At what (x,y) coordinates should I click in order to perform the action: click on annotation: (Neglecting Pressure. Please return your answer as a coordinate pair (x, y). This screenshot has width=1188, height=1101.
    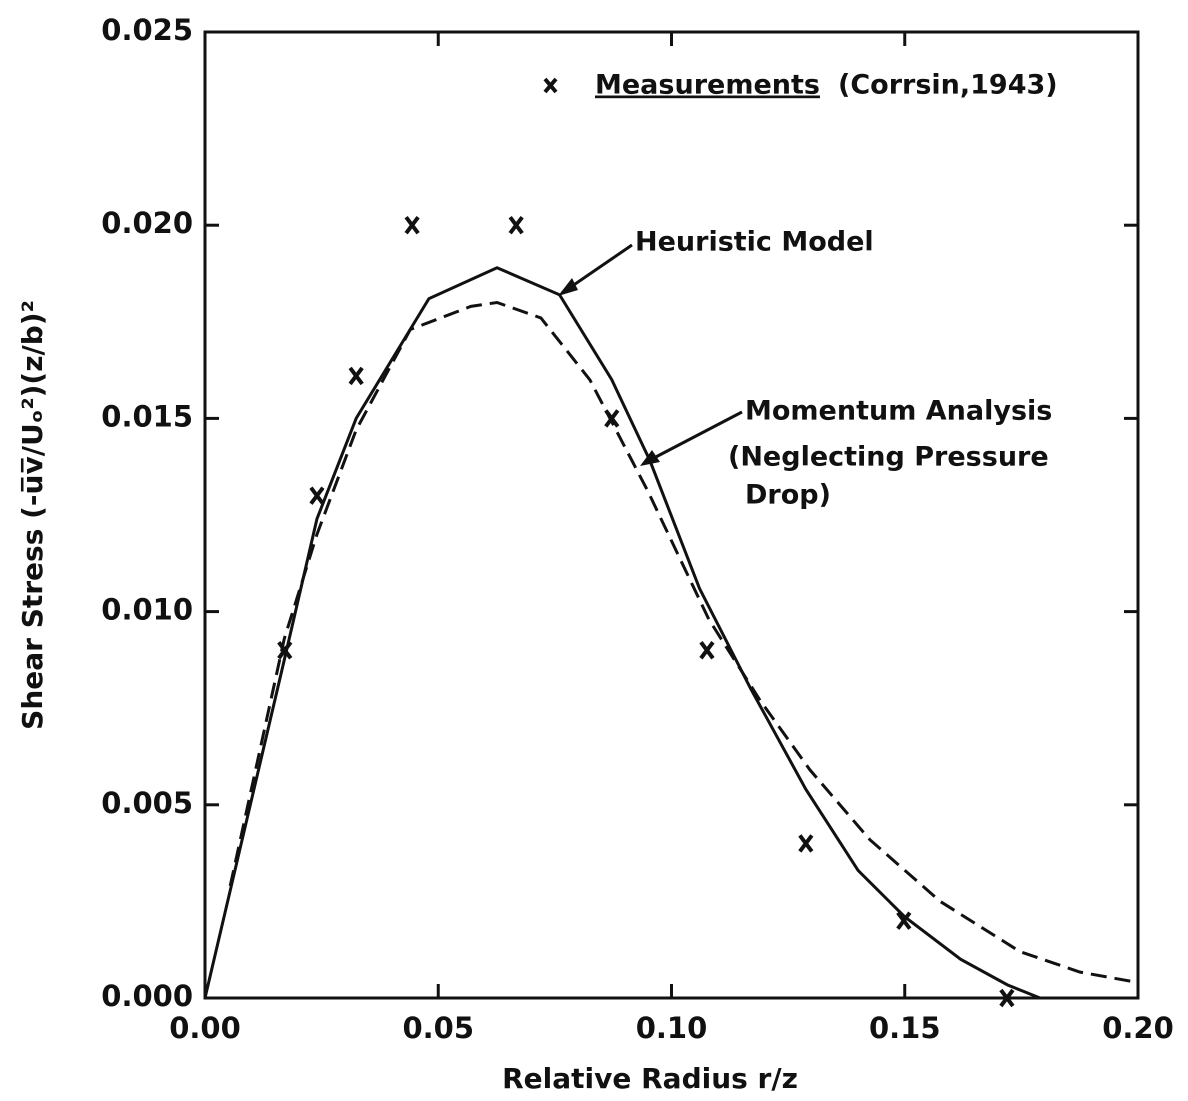
    Looking at the image, I should click on (888, 457).